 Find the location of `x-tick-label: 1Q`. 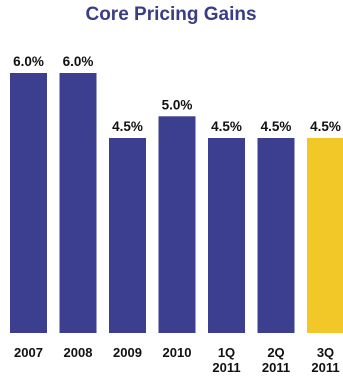

x-tick-label: 1Q is located at coordinates (226, 352).